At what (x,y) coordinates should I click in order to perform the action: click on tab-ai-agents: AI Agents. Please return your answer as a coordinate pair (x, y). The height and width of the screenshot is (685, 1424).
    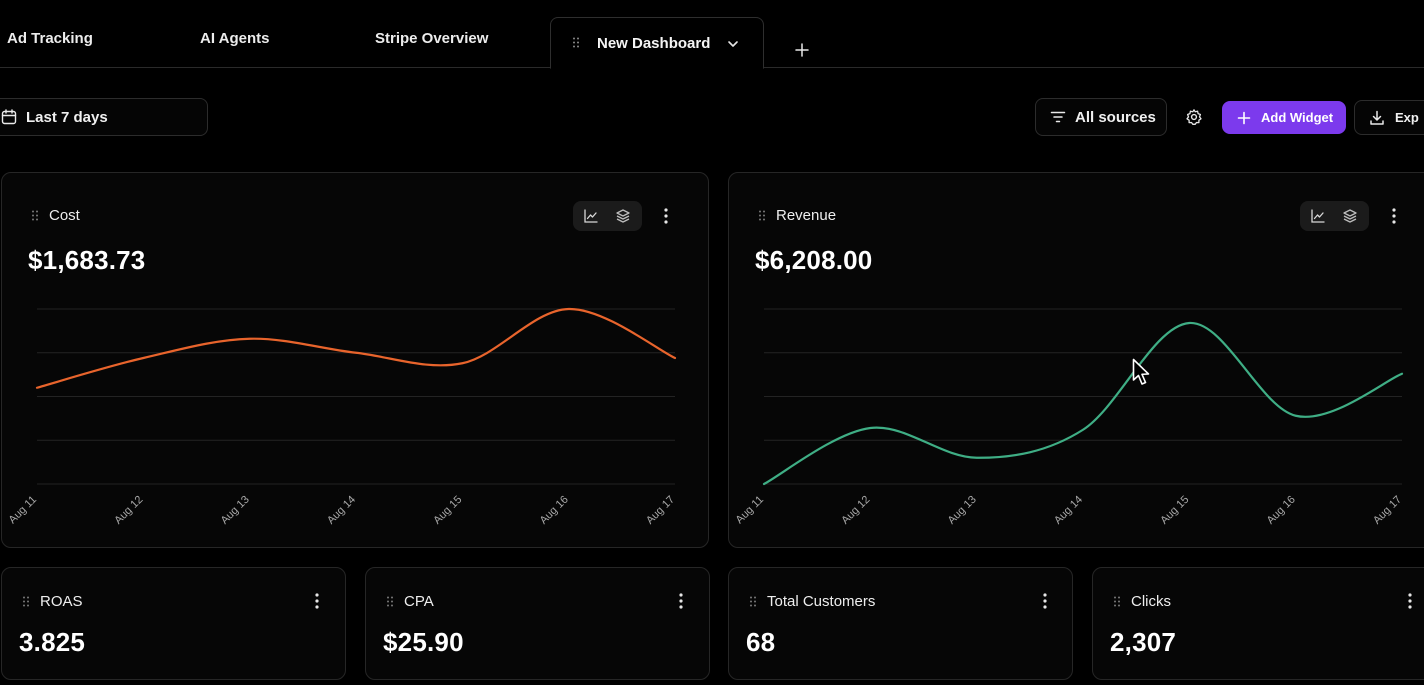
    Looking at the image, I should click on (235, 38).